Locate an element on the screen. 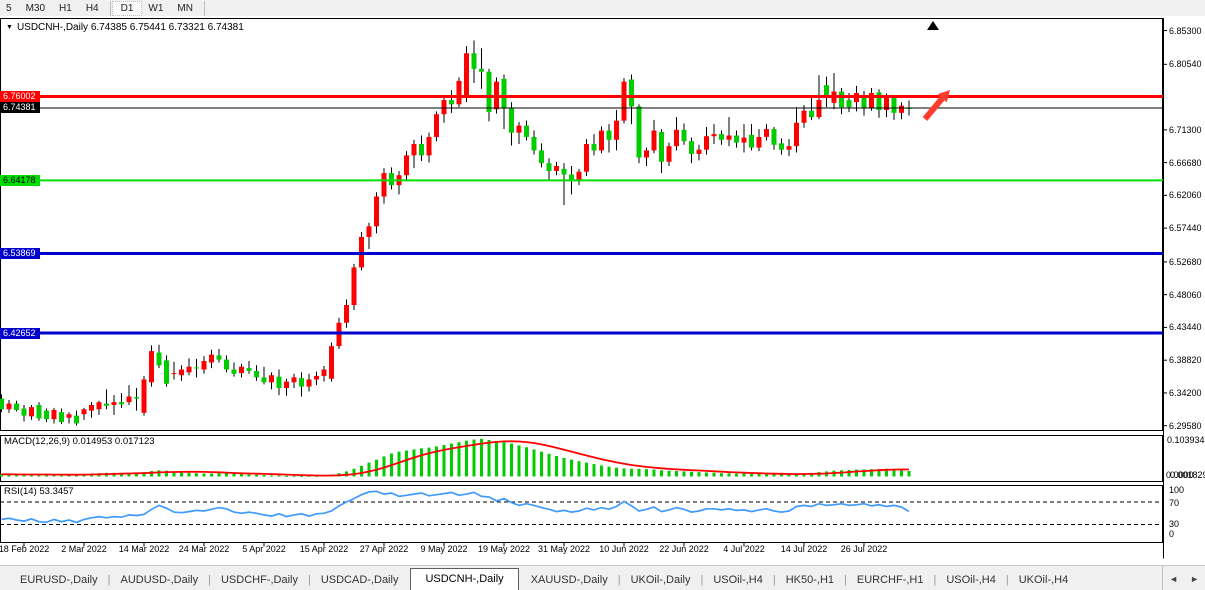 This screenshot has width=1205, height=590. timeframe-button-h4: H4 is located at coordinates (94, 8).